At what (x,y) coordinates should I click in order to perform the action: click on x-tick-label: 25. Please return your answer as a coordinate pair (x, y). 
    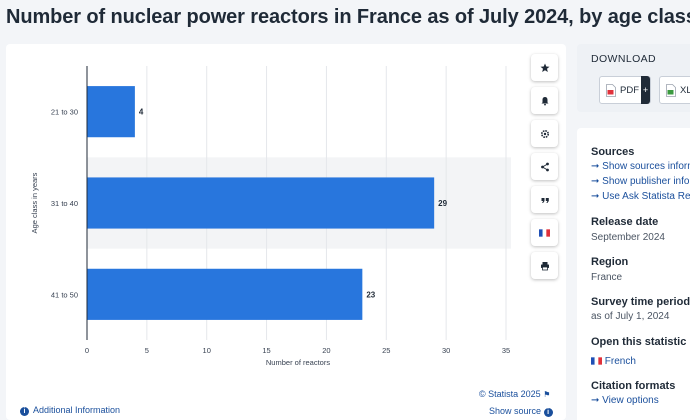
    Looking at the image, I should click on (386, 350).